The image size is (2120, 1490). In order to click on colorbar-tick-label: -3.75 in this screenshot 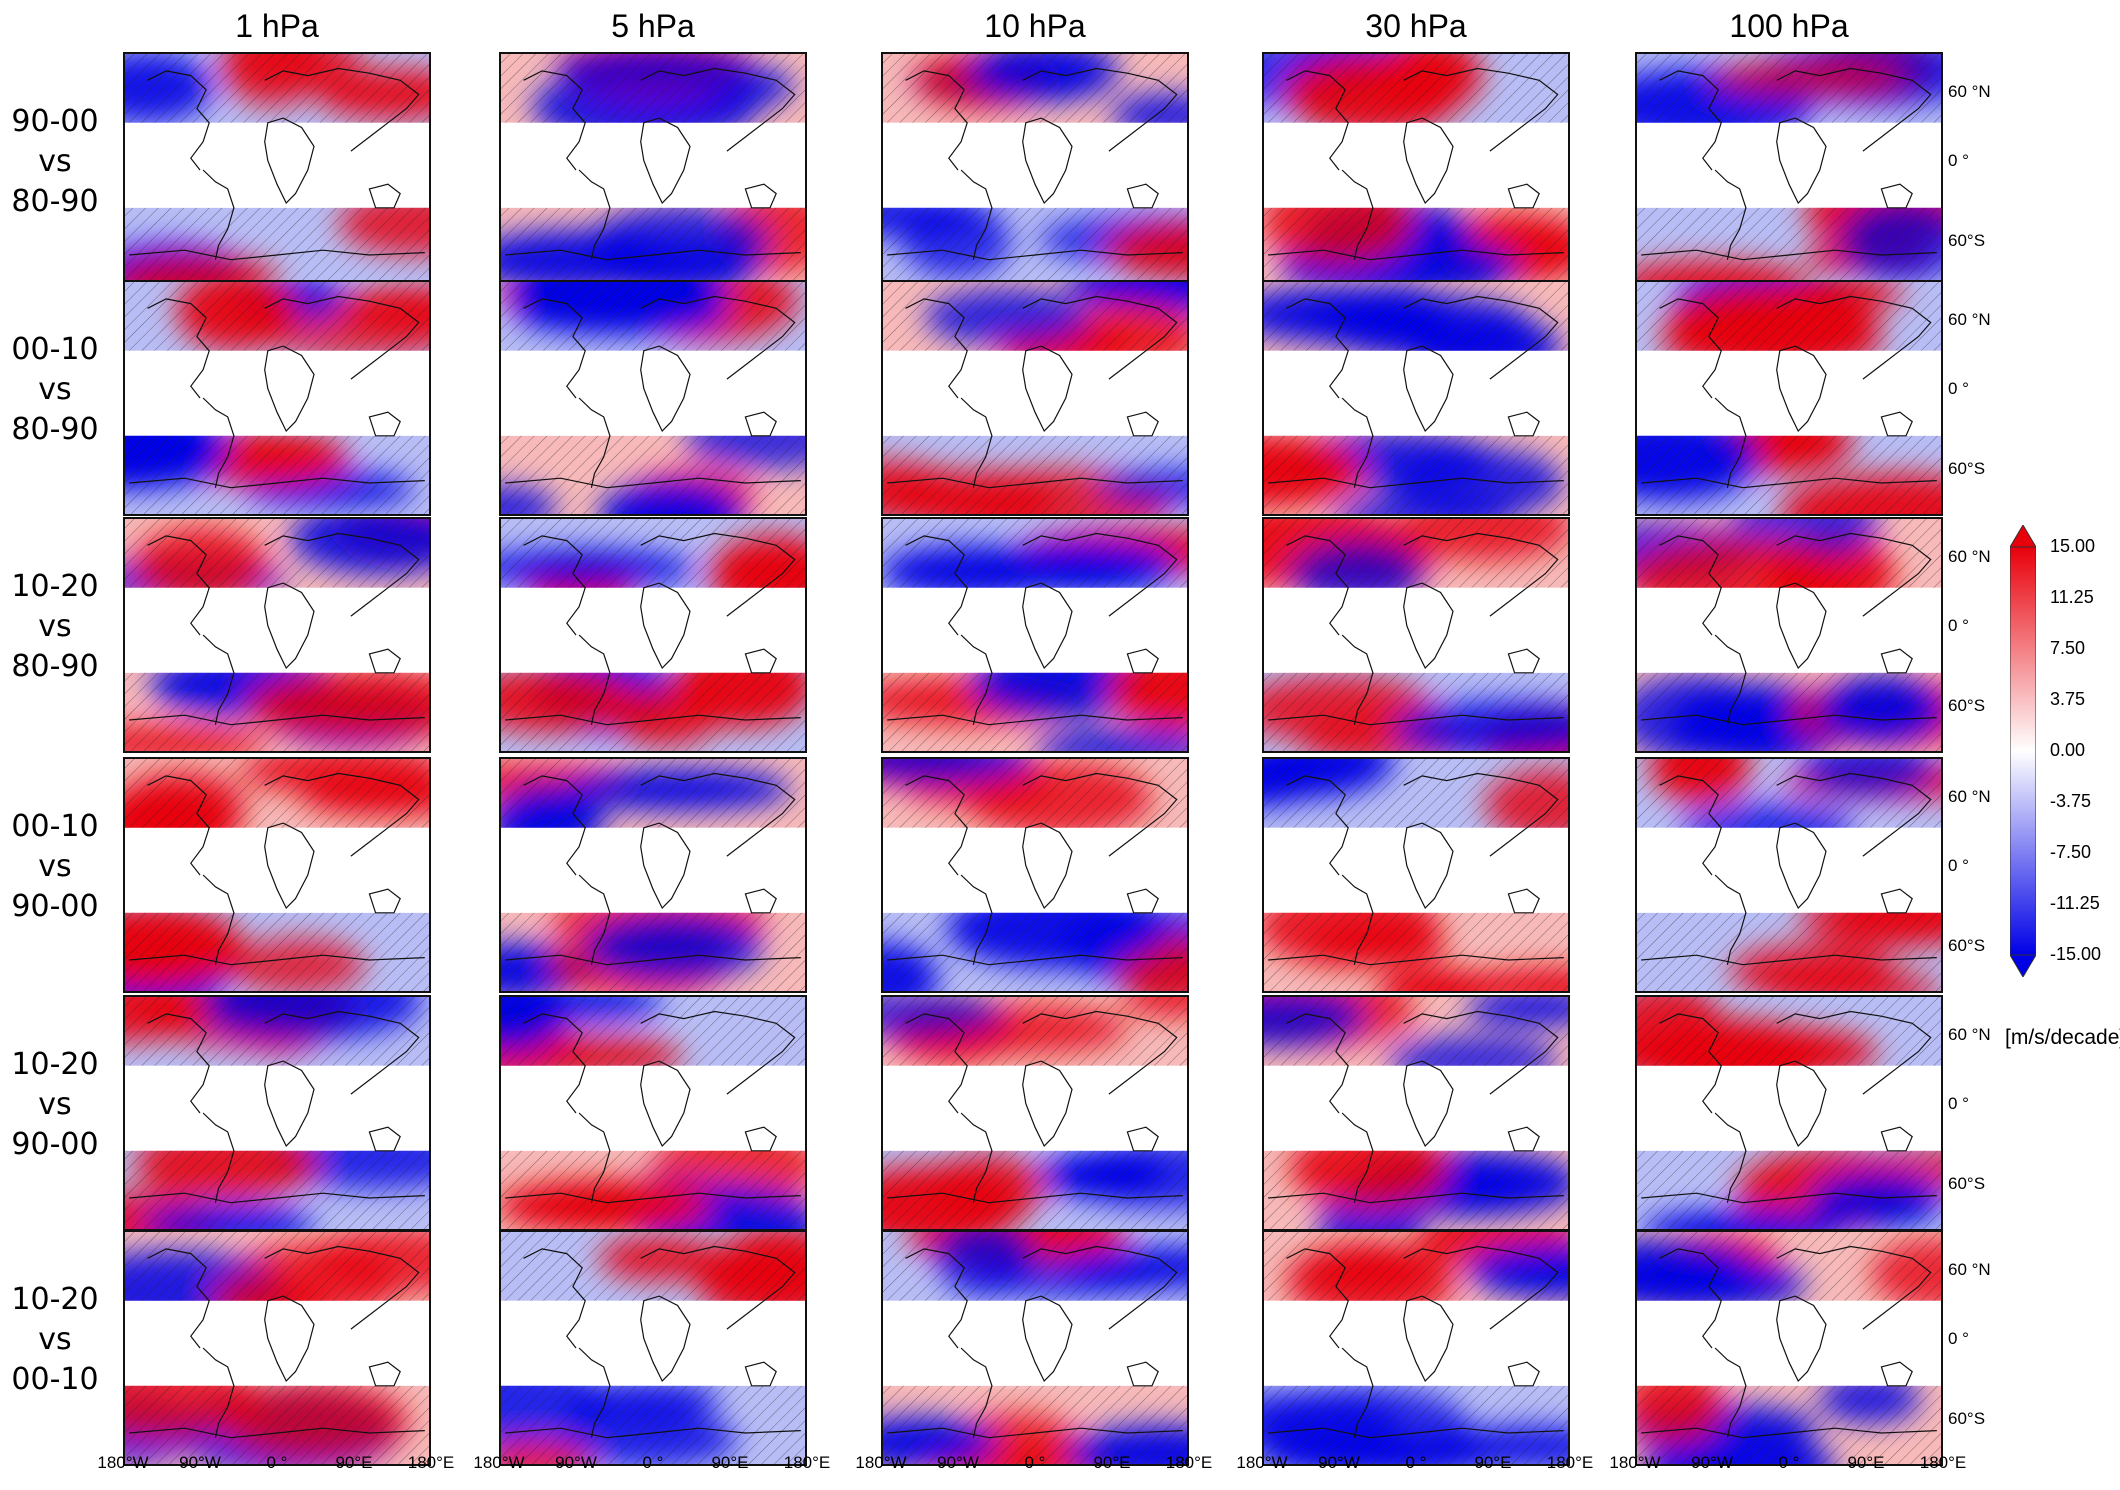, I will do `click(2071, 801)`.